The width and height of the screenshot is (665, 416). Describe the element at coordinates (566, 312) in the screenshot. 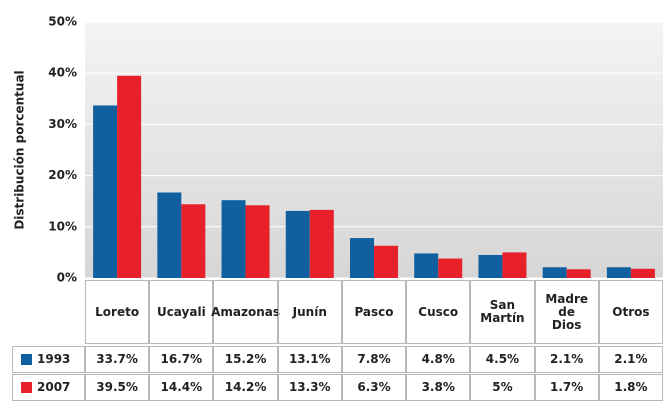

I see `category-label: Madre de Dios` at that location.